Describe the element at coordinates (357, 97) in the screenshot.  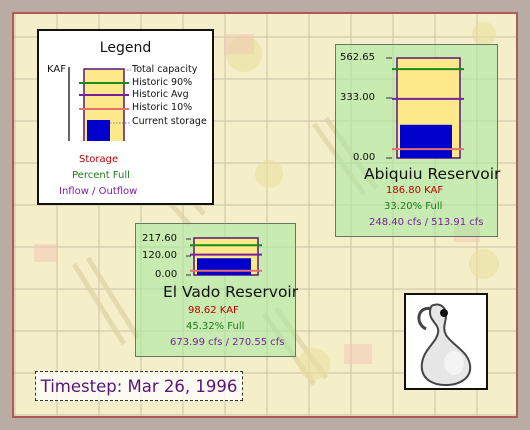
I see `abiquiu-tick-mid: 333.00` at that location.